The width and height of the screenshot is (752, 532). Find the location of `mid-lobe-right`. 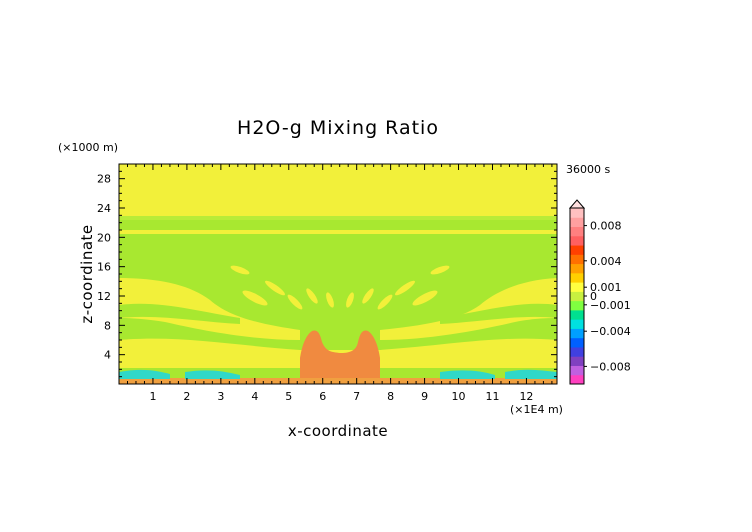

mid-lobe-right is located at coordinates (468, 309).